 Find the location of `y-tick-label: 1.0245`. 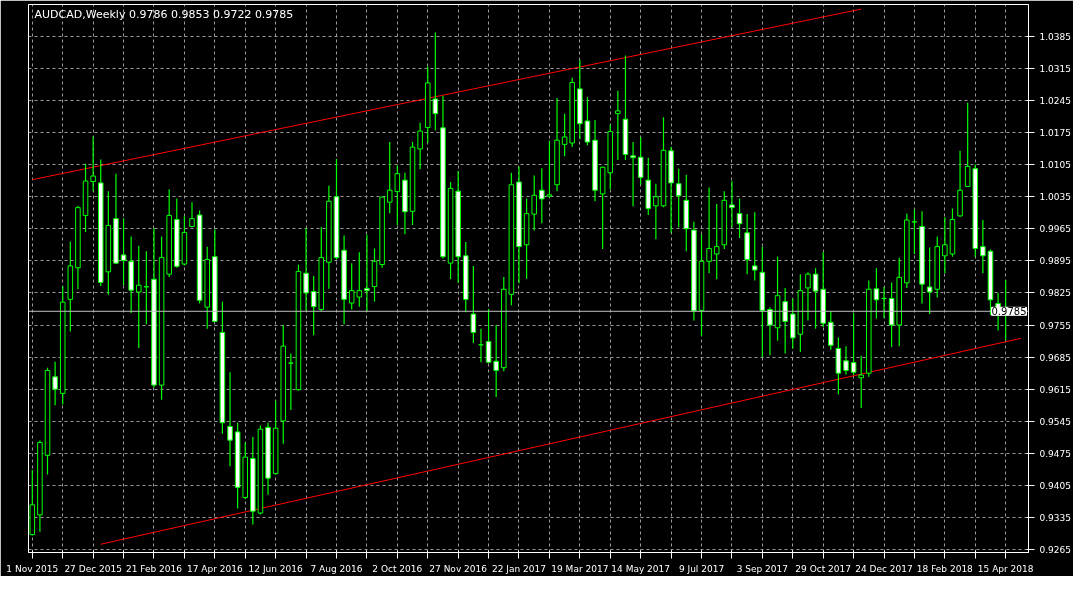

y-tick-label: 1.0245 is located at coordinates (1055, 100).